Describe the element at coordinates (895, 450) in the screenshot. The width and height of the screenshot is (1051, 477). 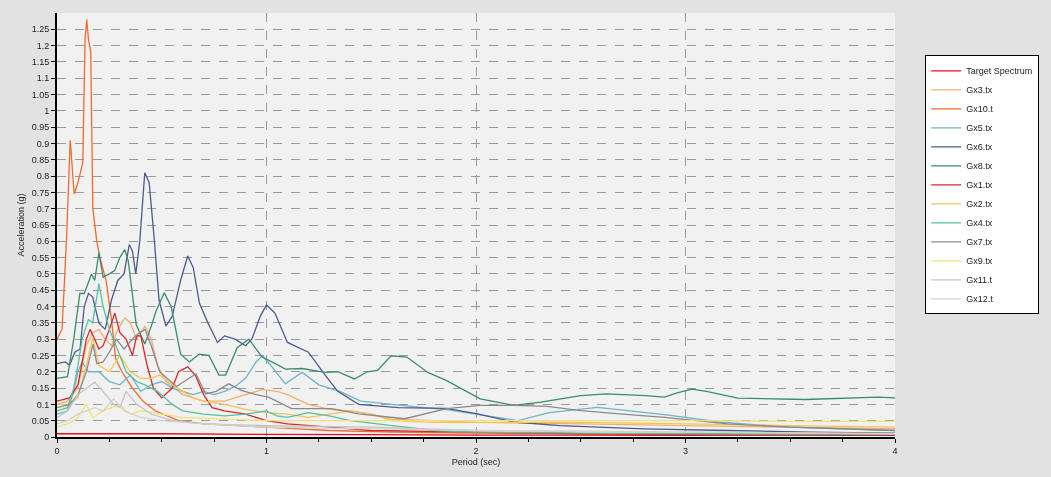
I see `x-tick-label: 4` at that location.